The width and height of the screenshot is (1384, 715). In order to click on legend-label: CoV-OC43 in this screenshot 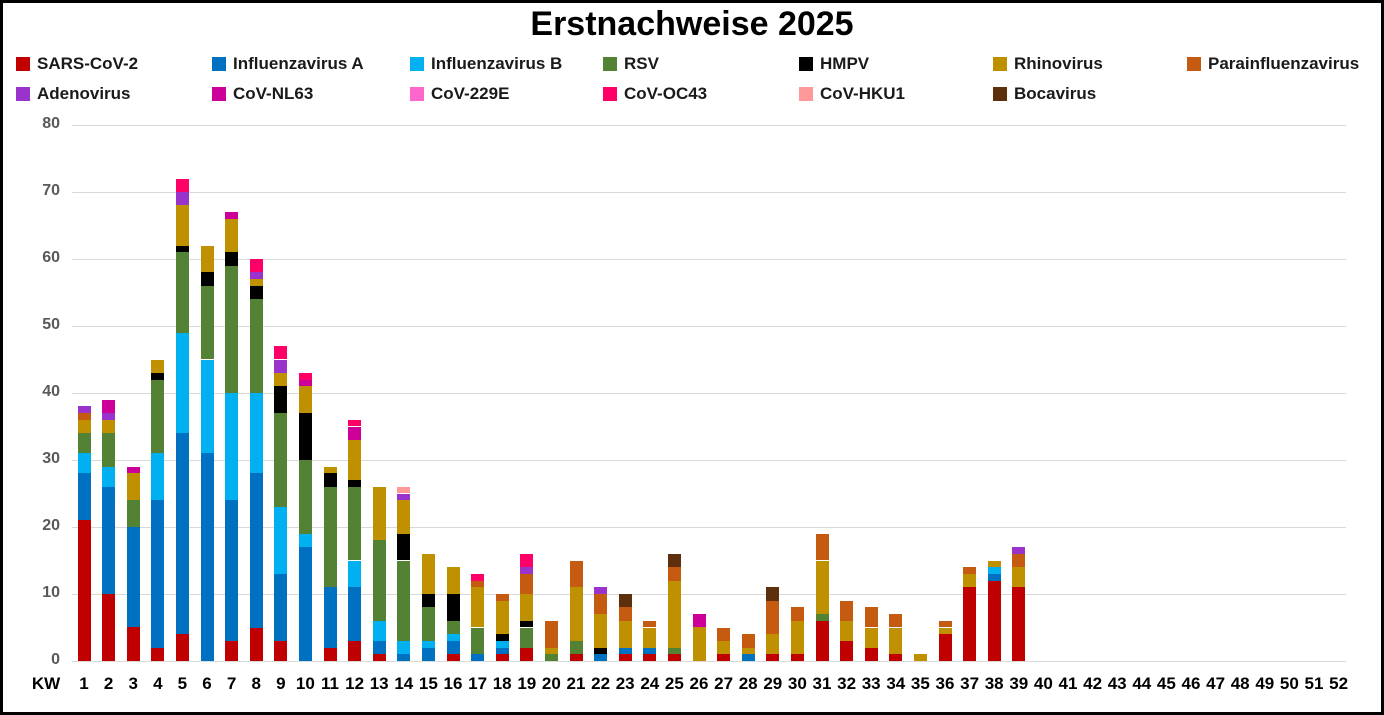, I will do `click(666, 93)`.